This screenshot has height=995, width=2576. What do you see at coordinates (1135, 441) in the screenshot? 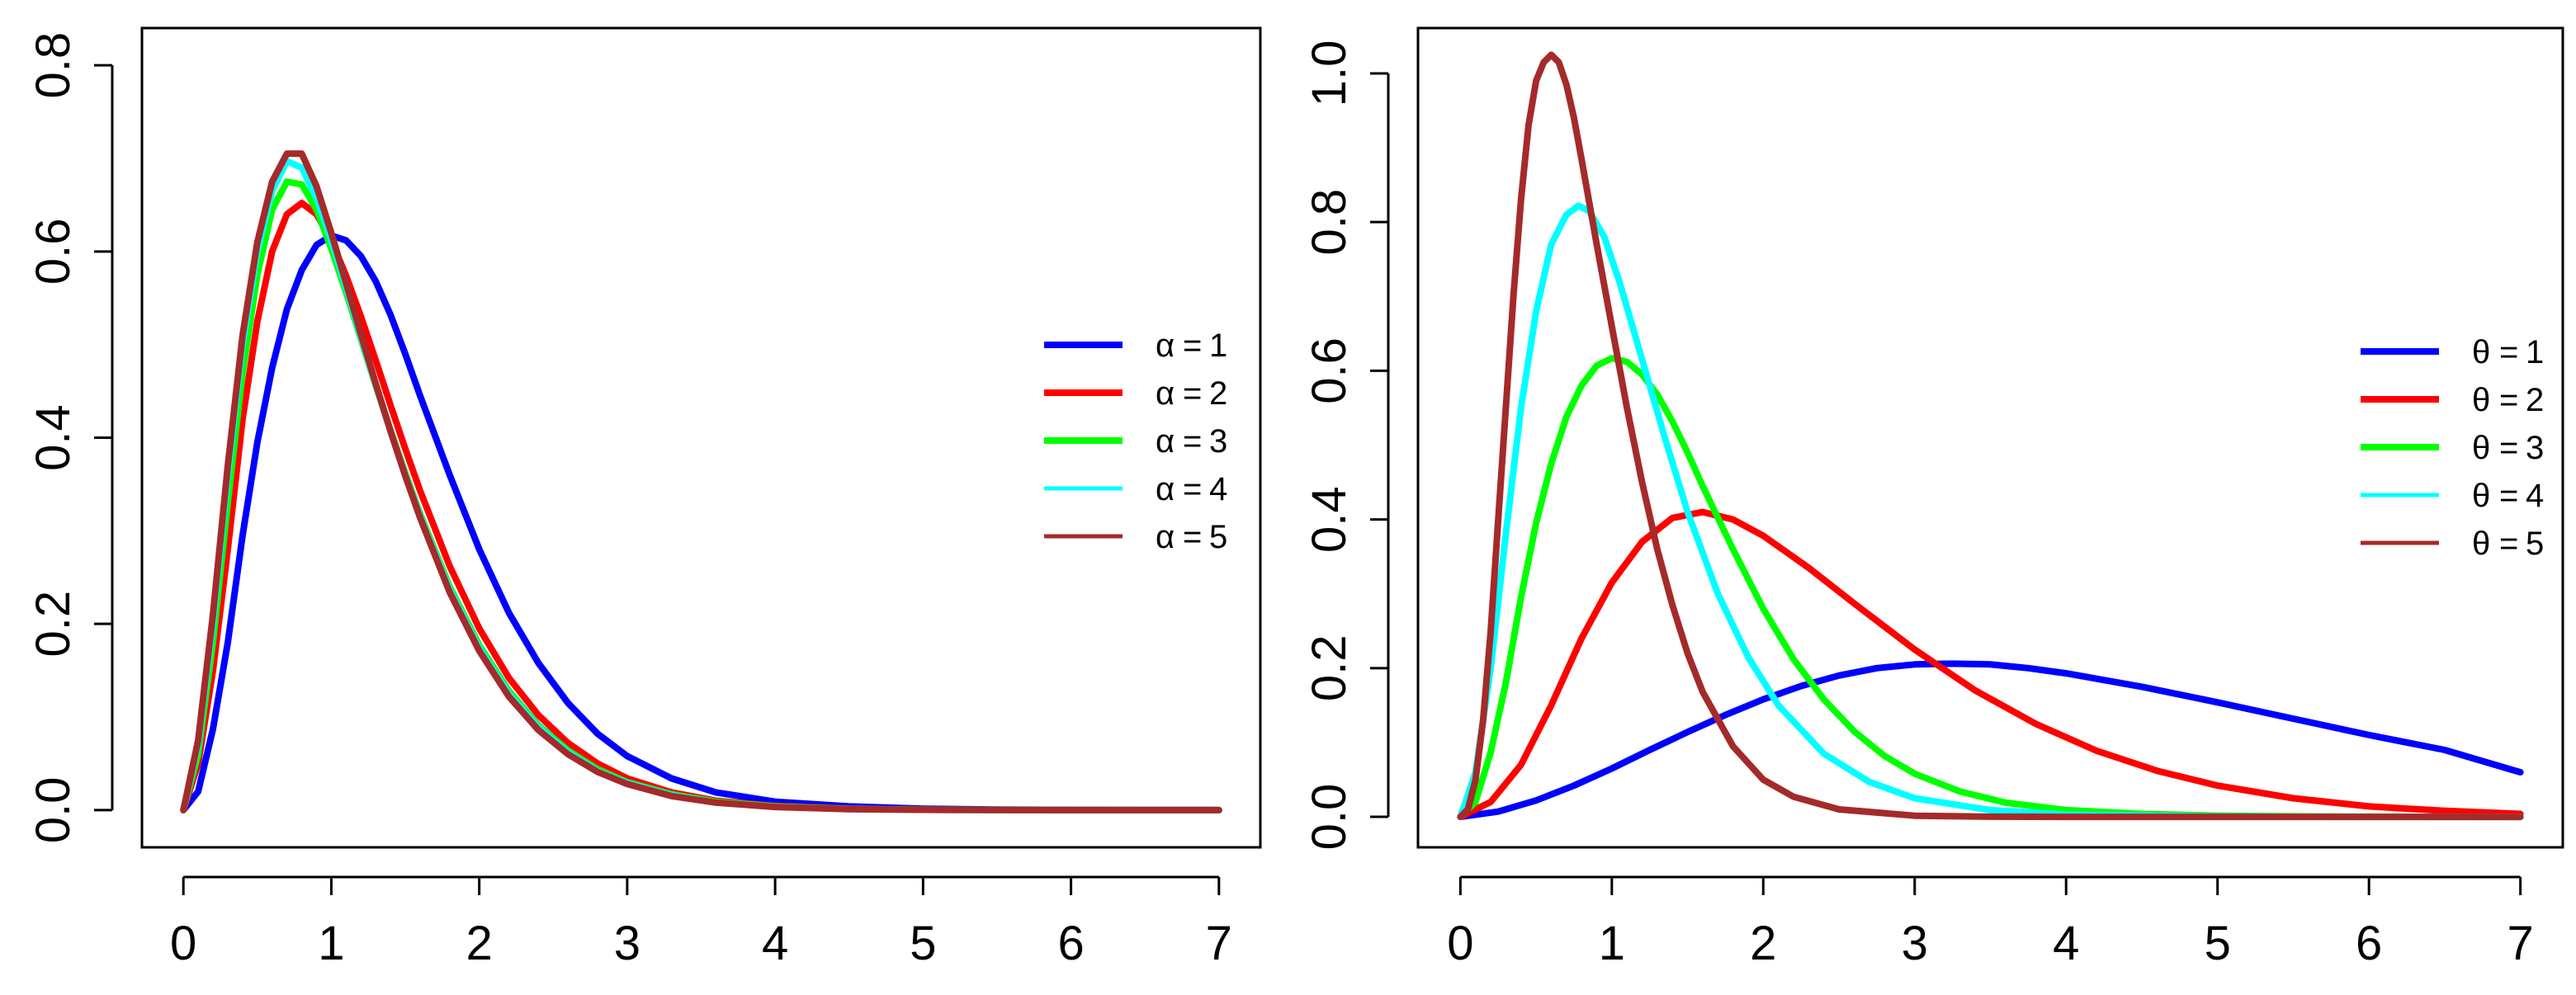
I see `legend: α = 1α = 2α = 3α = 4α = 5` at bounding box center [1135, 441].